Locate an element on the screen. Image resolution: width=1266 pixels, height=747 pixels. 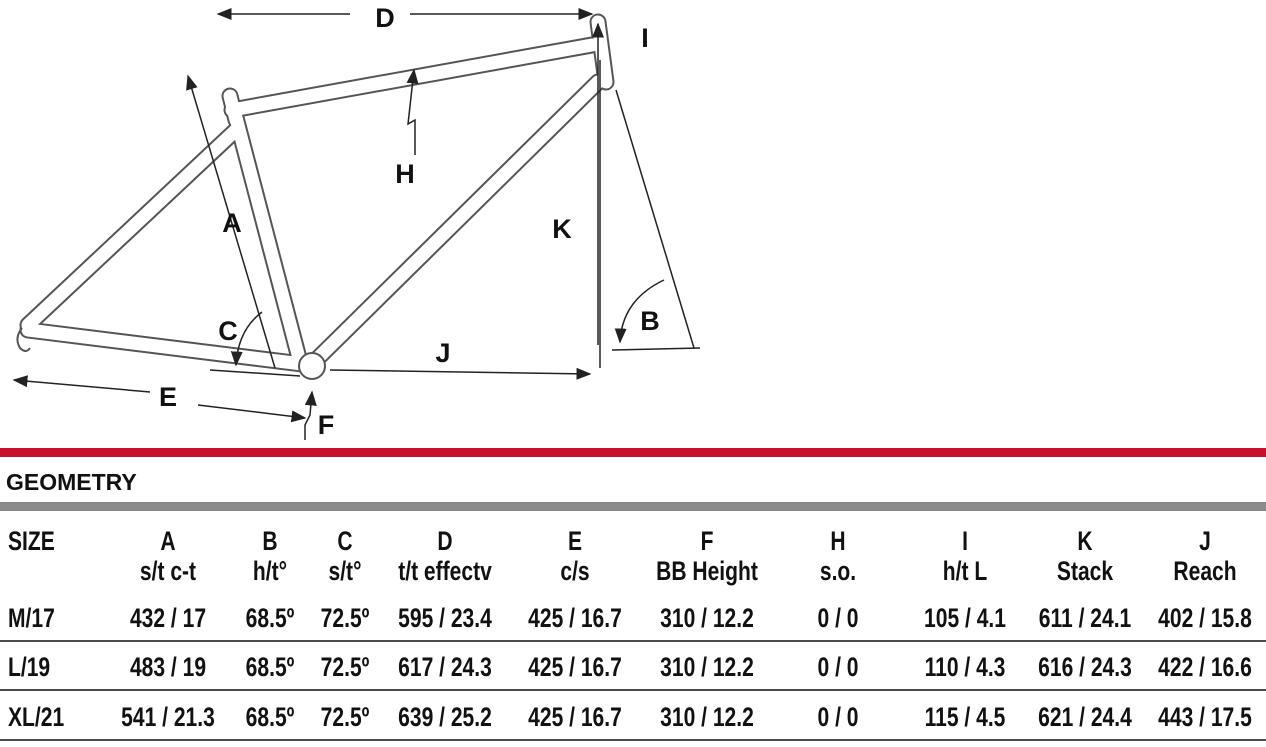
table-cell: 105 / 4.1 is located at coordinates (965, 619).